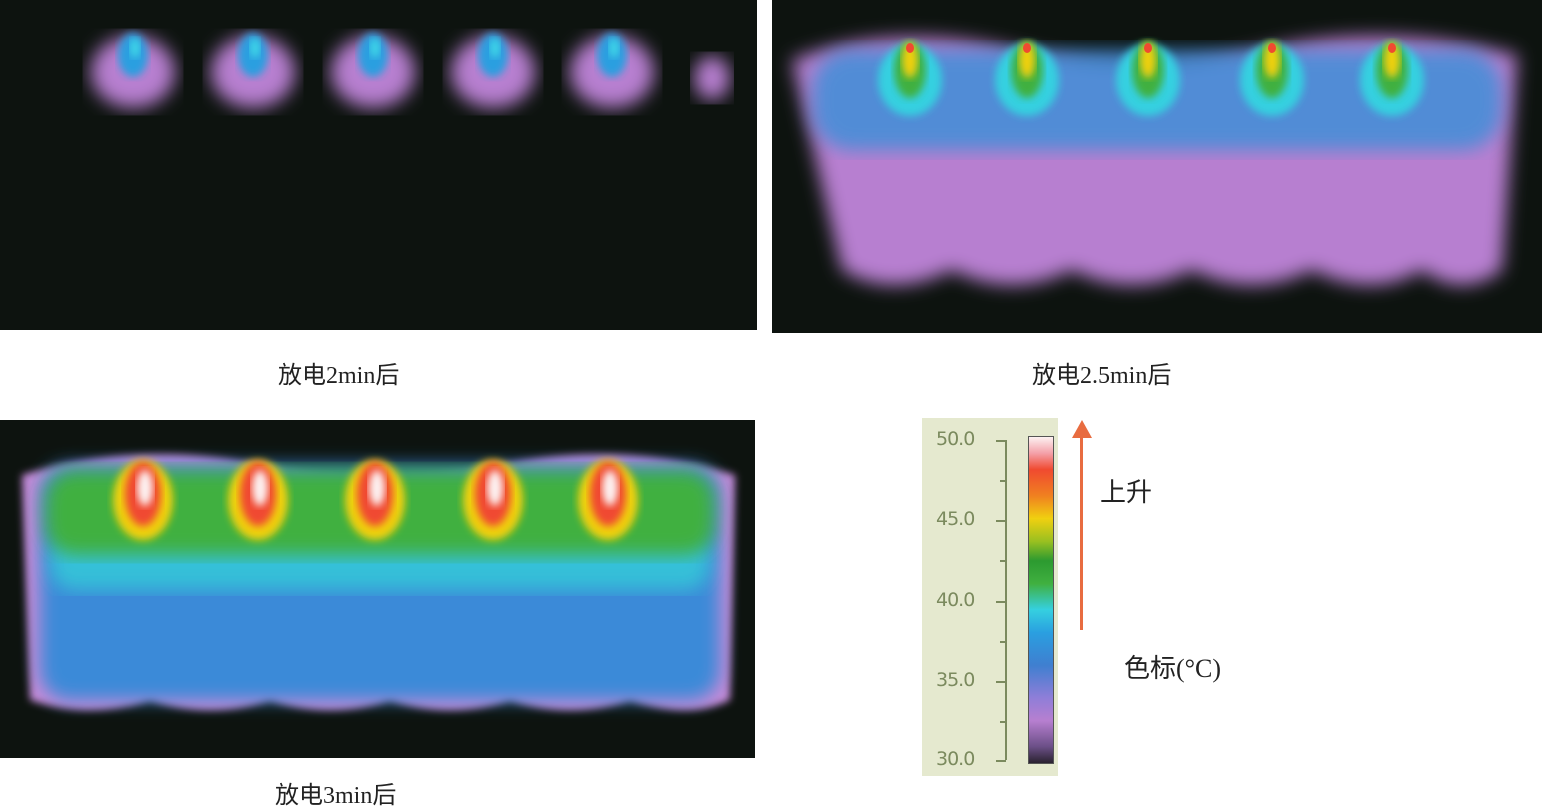 The height and width of the screenshot is (810, 1543). I want to click on up-arrow-icon, so click(1082, 429).